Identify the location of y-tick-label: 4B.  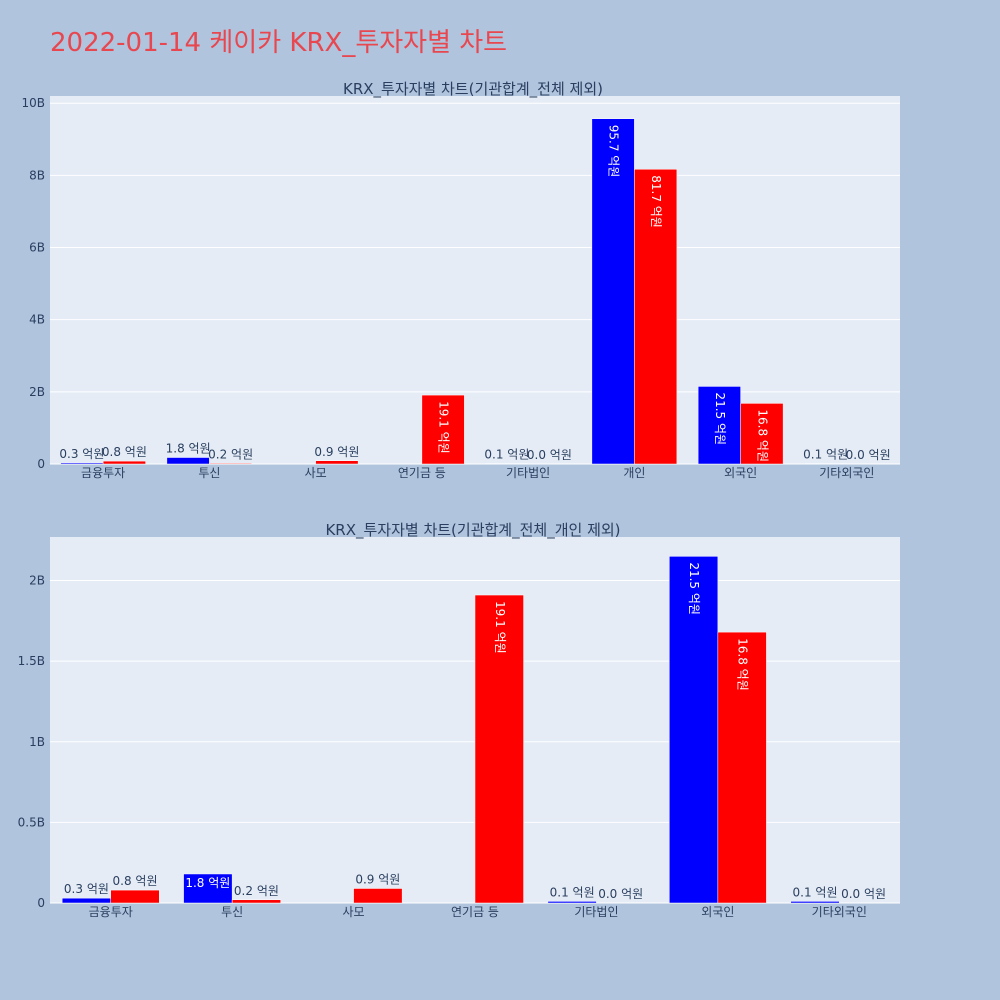
(37, 320).